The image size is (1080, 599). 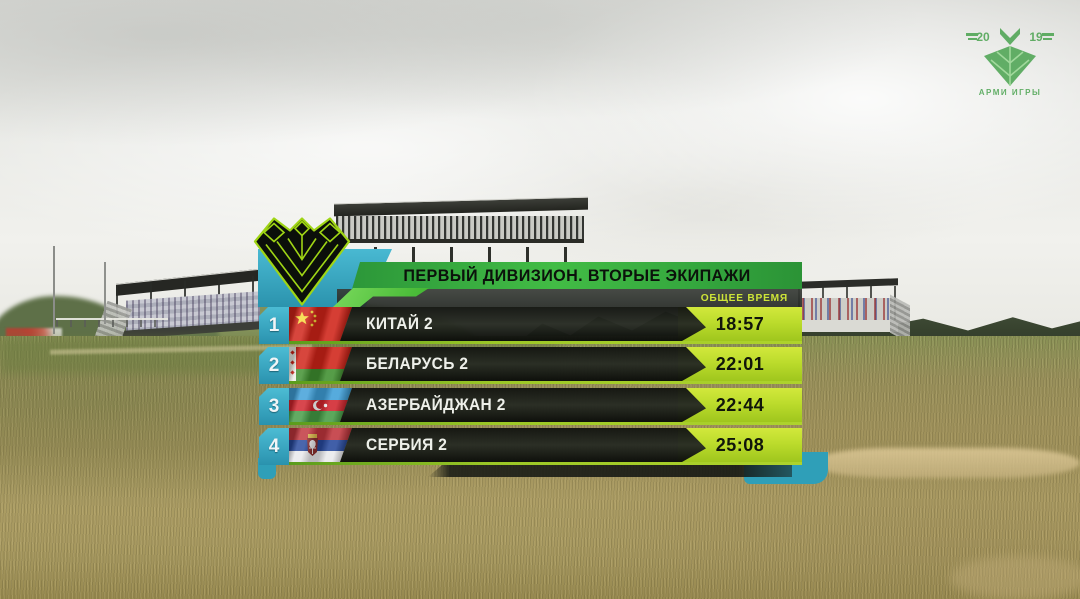 What do you see at coordinates (460, 255) in the screenshot?
I see `pavilion-legs` at bounding box center [460, 255].